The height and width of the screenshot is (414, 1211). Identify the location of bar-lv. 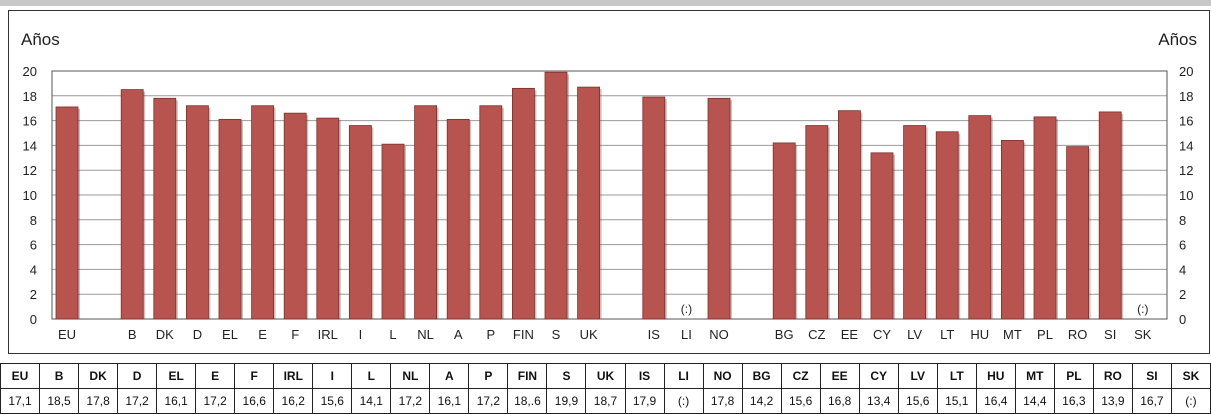
(914, 222).